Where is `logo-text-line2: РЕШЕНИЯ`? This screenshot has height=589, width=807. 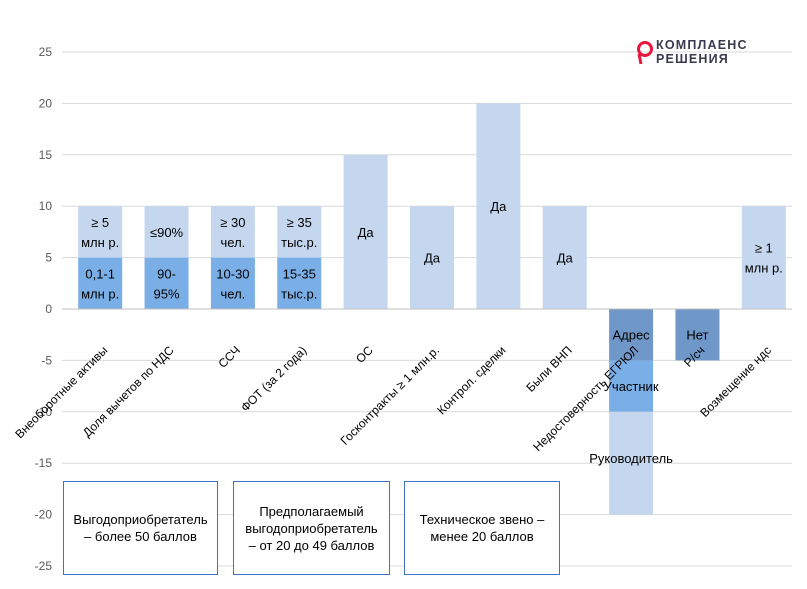
logo-text-line2: РЕШЕНИЯ is located at coordinates (692, 59).